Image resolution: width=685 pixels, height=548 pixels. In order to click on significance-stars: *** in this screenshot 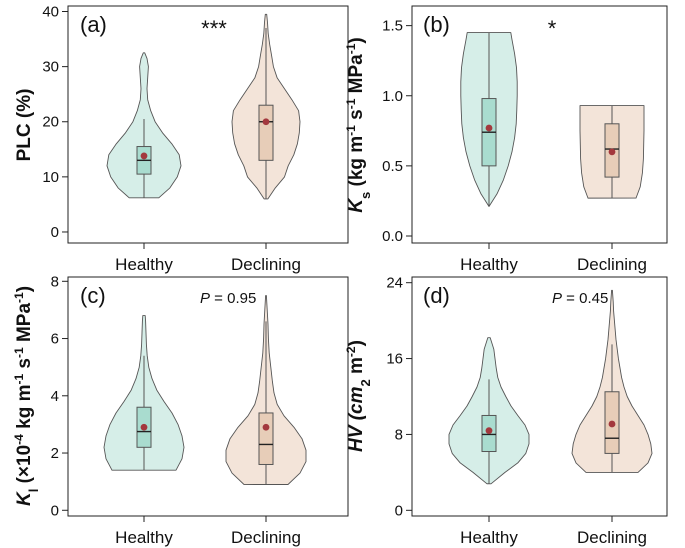, I will do `click(214, 28)`.